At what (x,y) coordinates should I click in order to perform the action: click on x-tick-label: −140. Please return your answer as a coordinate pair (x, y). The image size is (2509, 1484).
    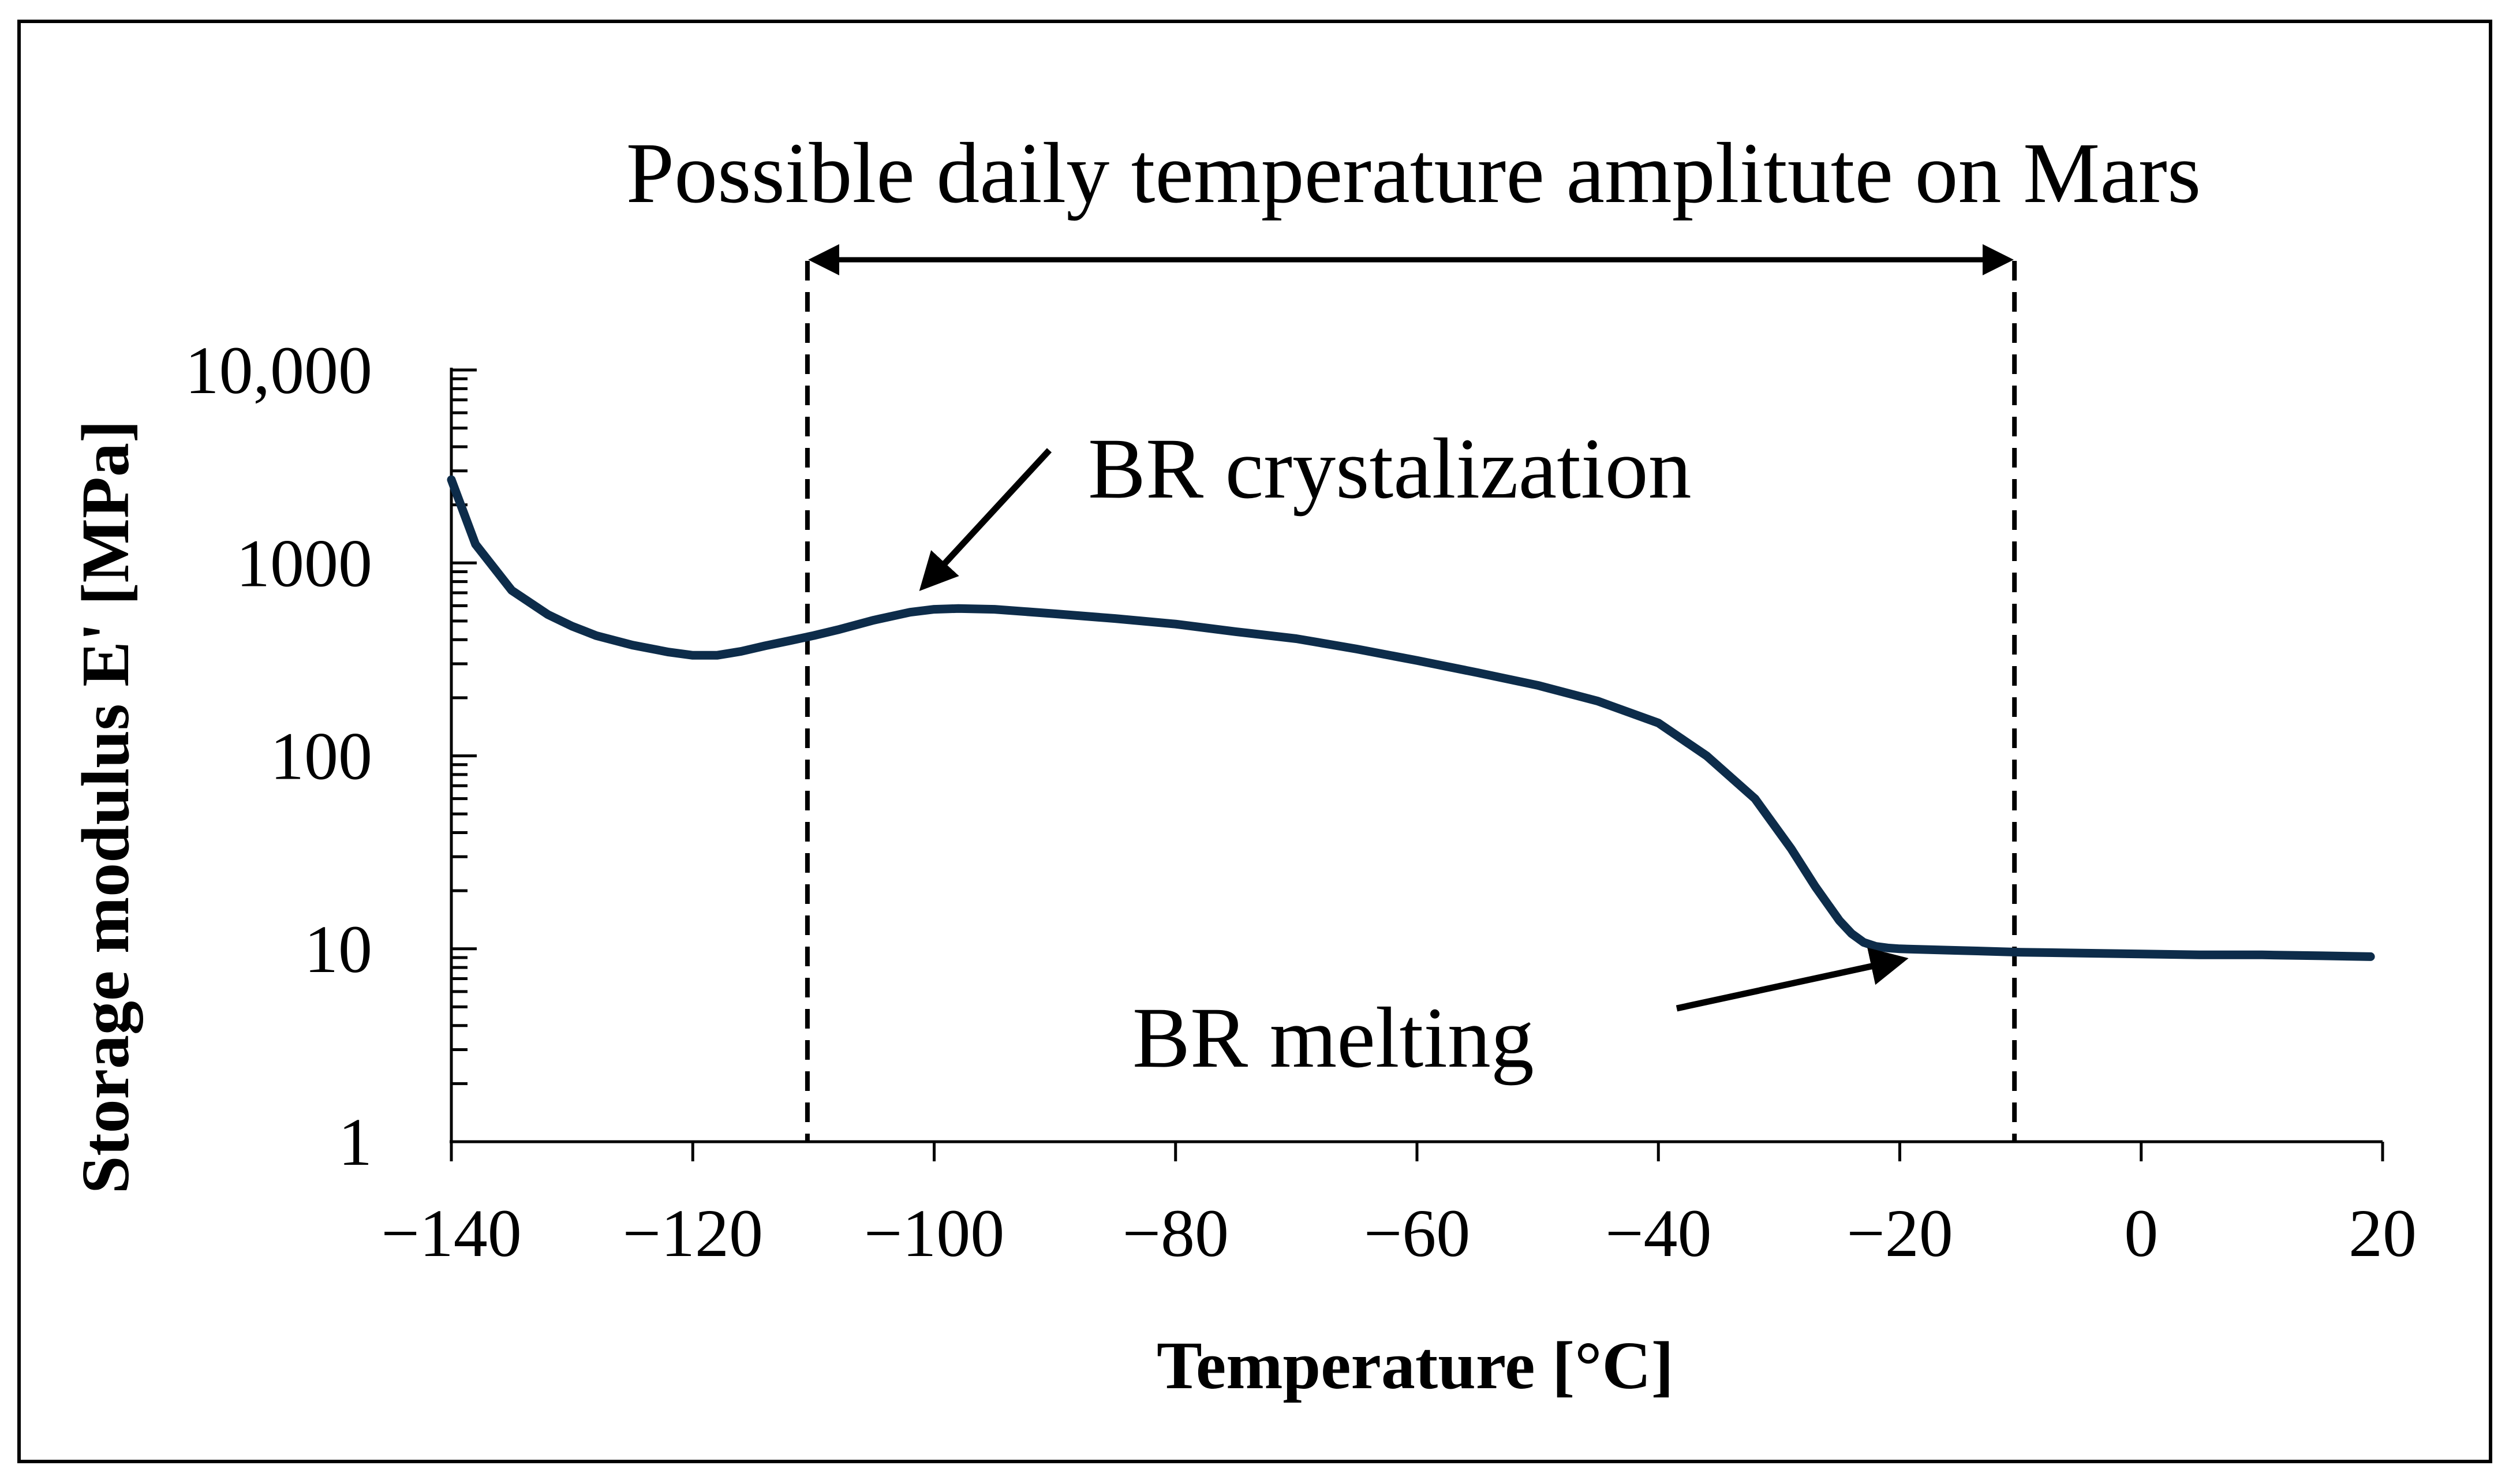
    Looking at the image, I should click on (451, 1233).